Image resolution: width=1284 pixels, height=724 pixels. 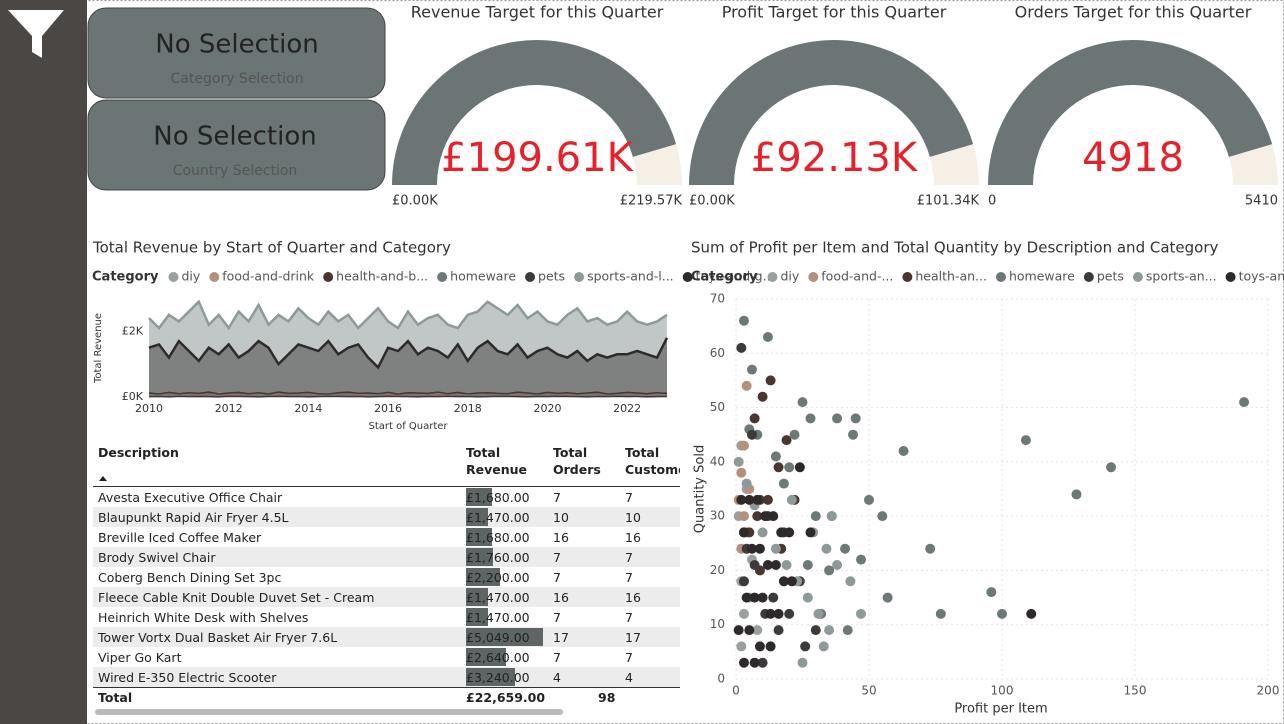 I want to click on sidebar, so click(x=43, y=362).